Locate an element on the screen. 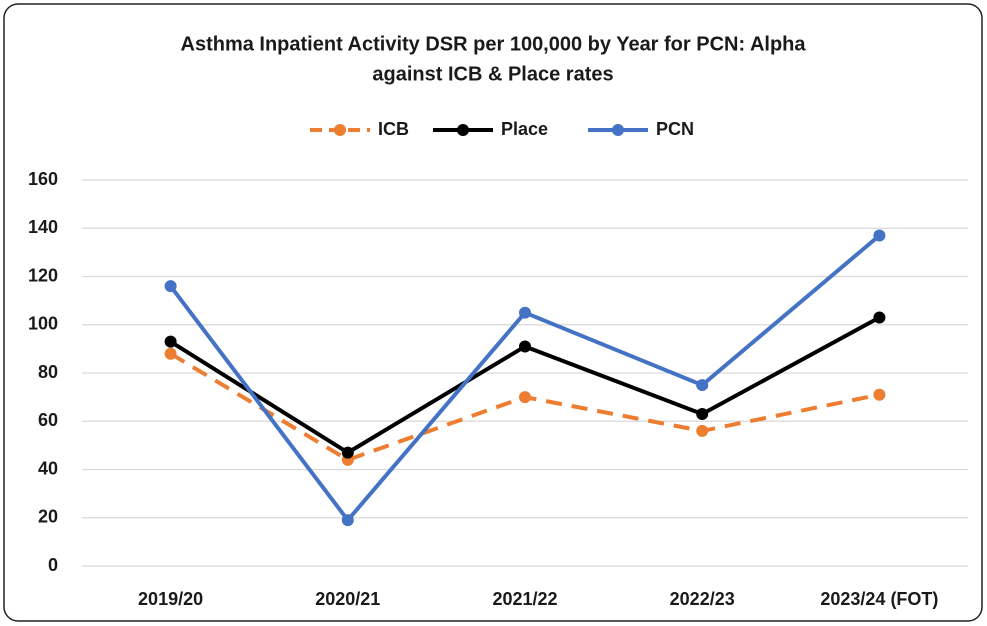 The width and height of the screenshot is (987, 626). y-tick-label: 100 is located at coordinates (43, 324).